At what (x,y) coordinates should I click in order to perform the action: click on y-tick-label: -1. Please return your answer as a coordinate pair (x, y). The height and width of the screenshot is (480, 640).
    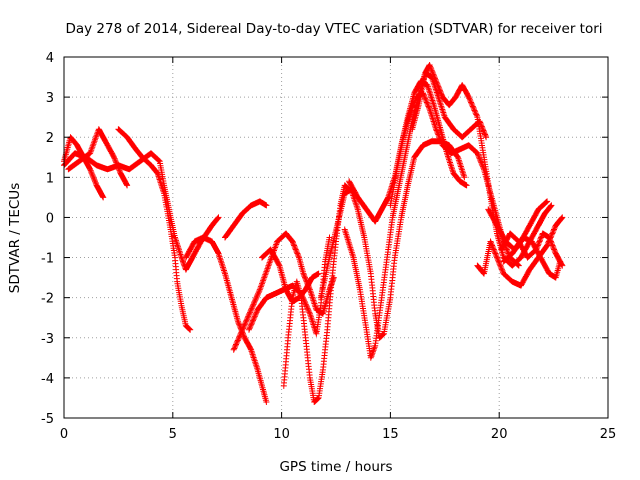
    Looking at the image, I should click on (47, 259).